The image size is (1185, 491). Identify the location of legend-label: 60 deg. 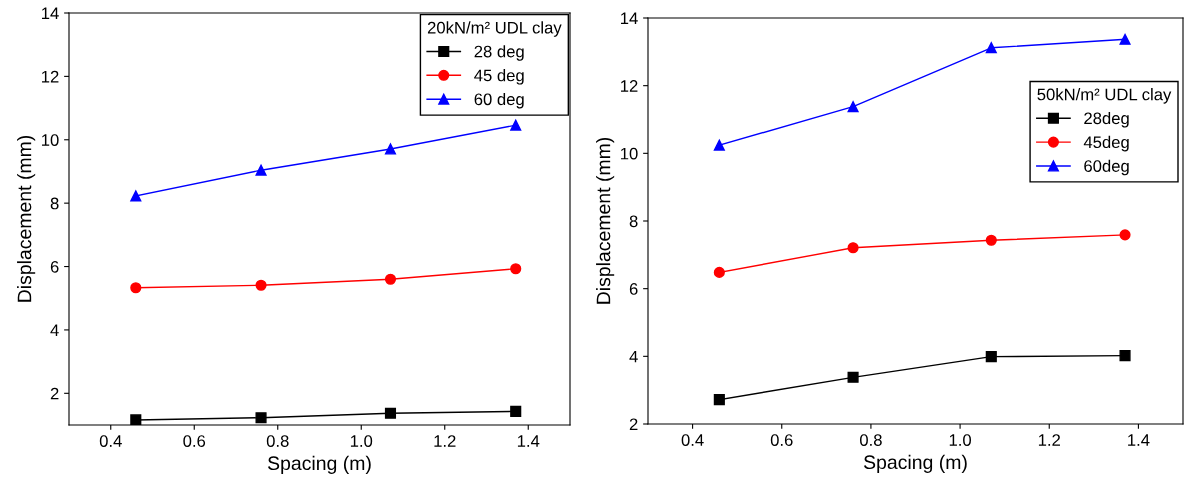
(499, 100).